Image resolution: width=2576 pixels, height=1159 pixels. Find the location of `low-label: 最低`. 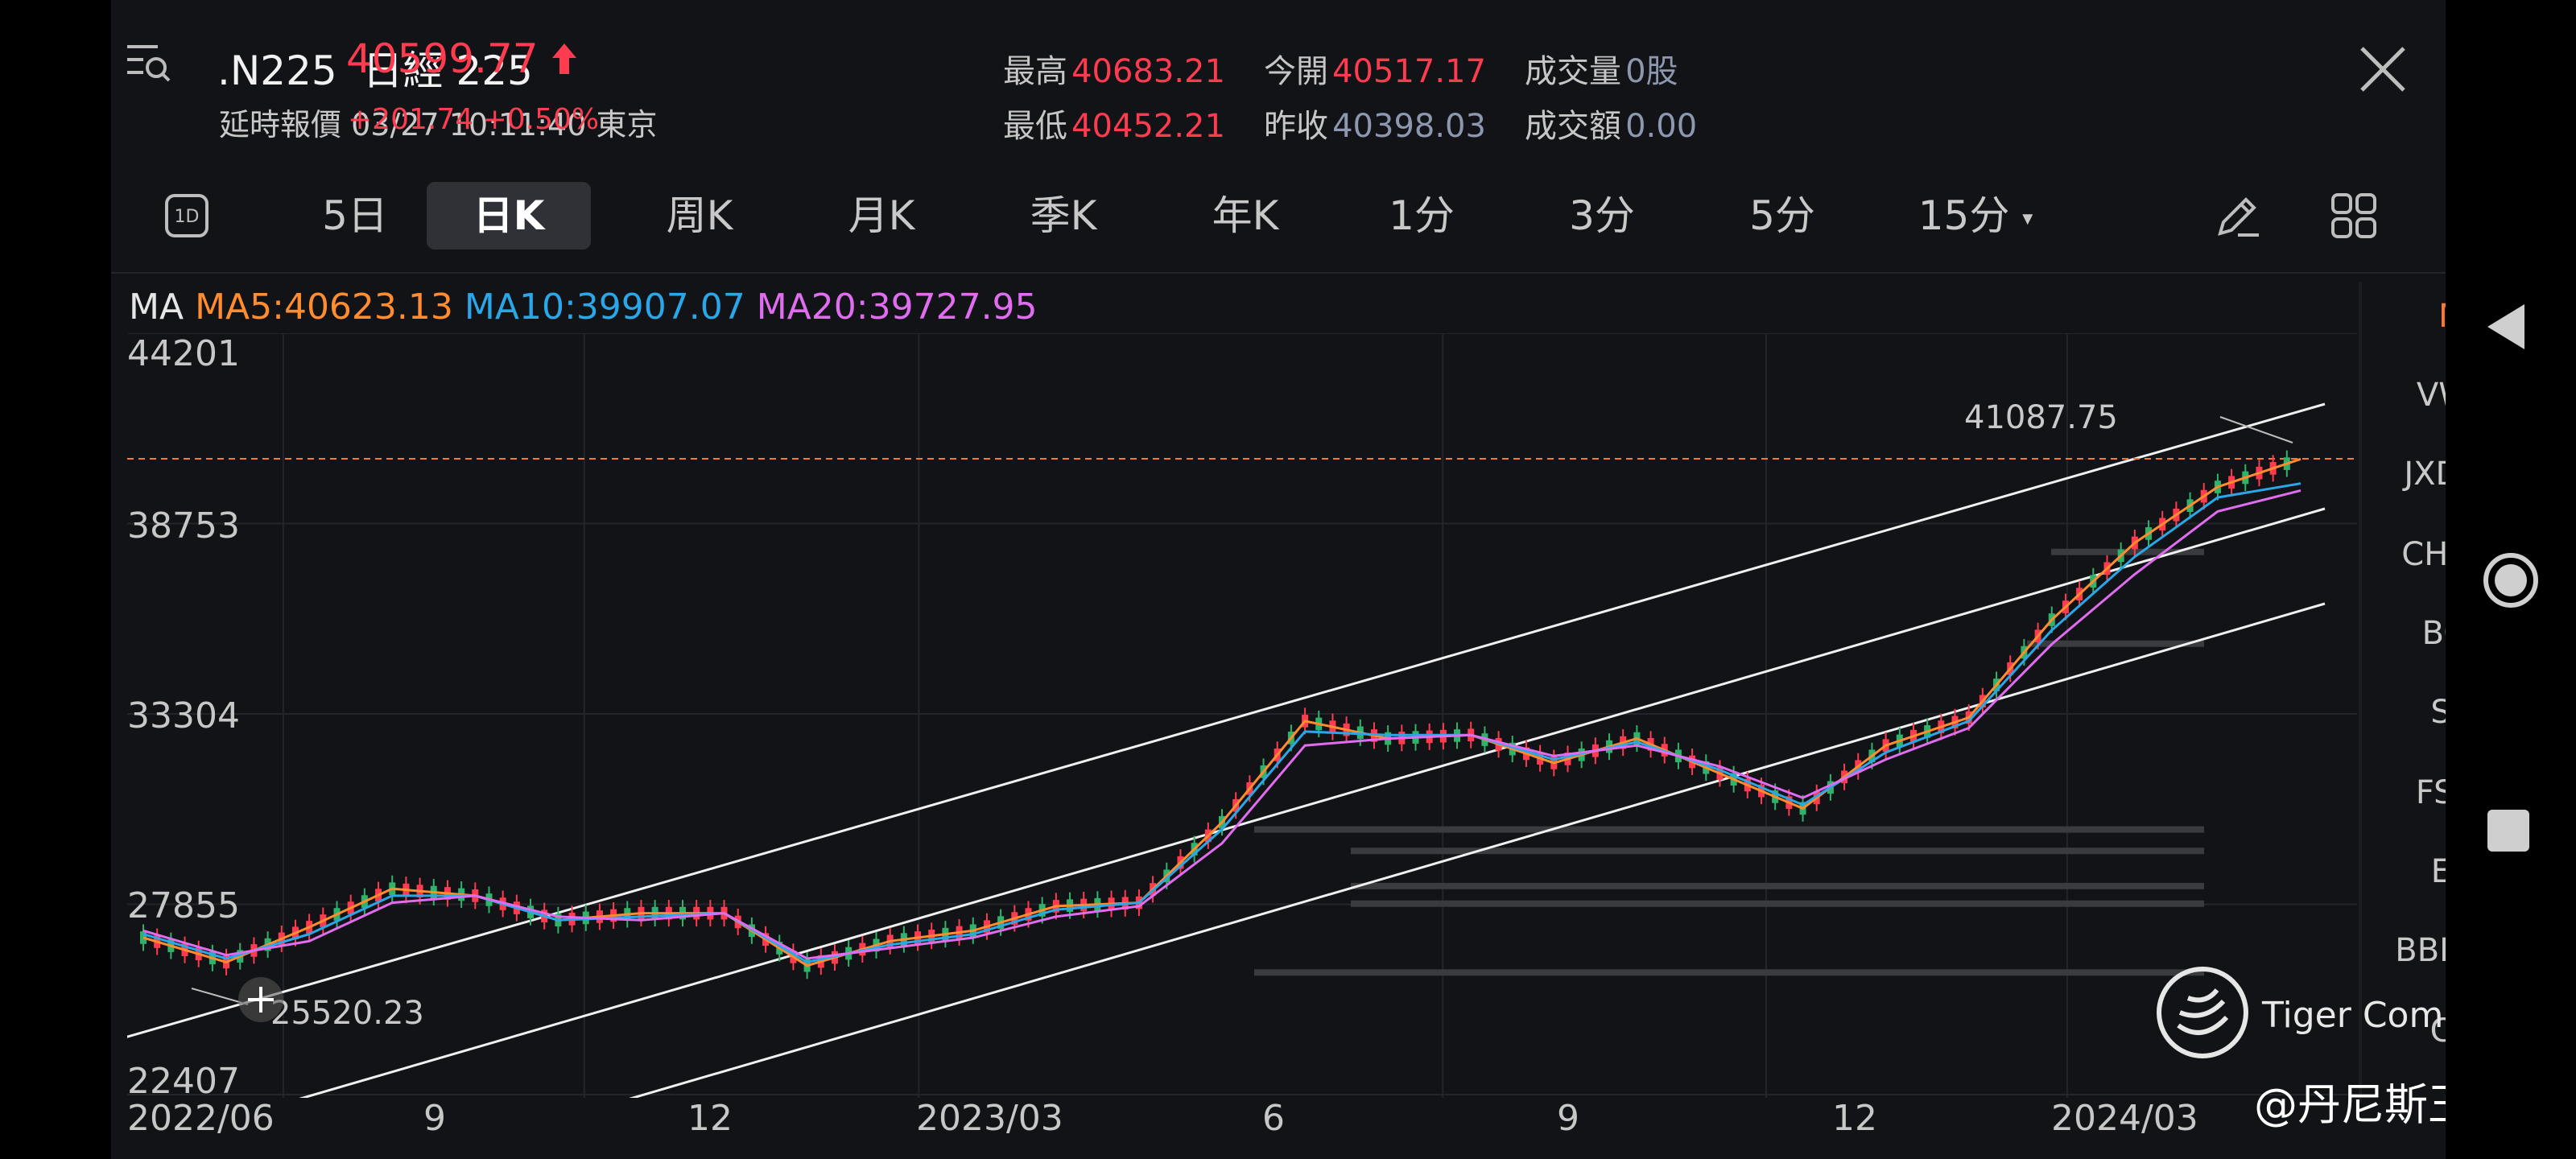

low-label: 最低 is located at coordinates (1035, 126).